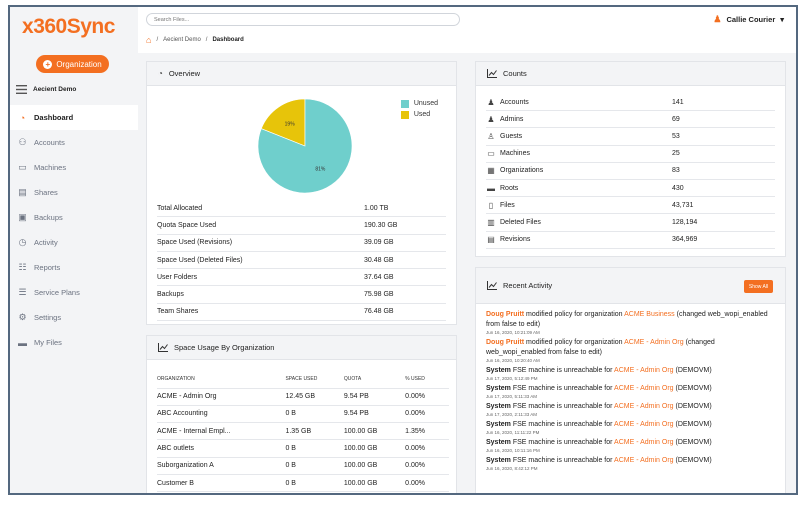 This screenshot has width=803, height=505. What do you see at coordinates (74, 142) in the screenshot?
I see `sidebar-item-accounts: ⚇ Accounts` at bounding box center [74, 142].